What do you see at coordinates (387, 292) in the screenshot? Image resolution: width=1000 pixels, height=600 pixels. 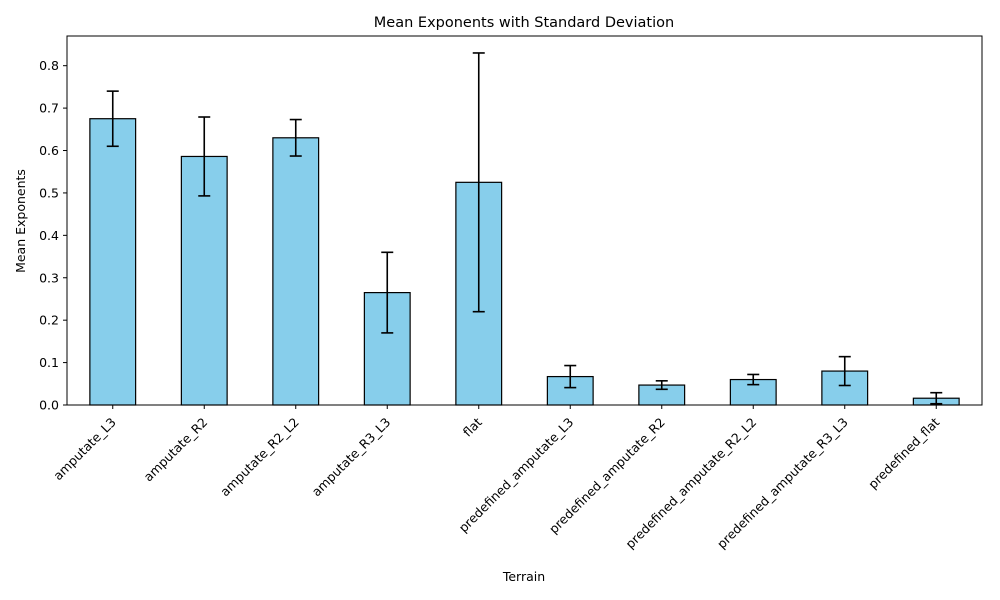 I see `error-bar-amputate_R3_L3` at bounding box center [387, 292].